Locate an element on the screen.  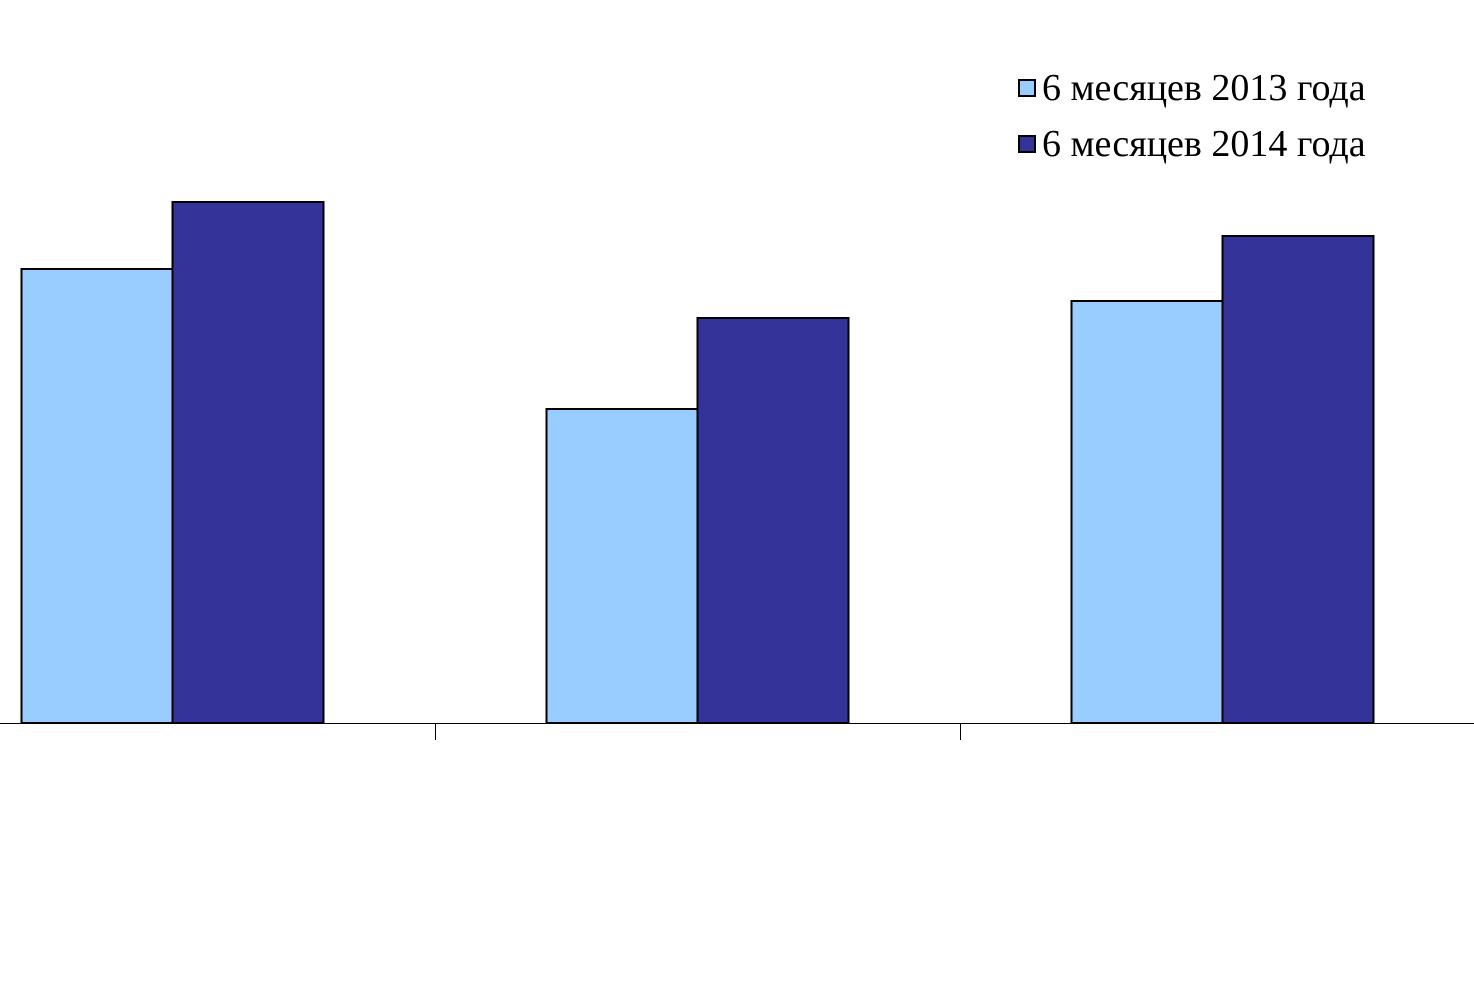
legend-item-2013: 6 месяцев 2013 года is located at coordinates (1238, 88).